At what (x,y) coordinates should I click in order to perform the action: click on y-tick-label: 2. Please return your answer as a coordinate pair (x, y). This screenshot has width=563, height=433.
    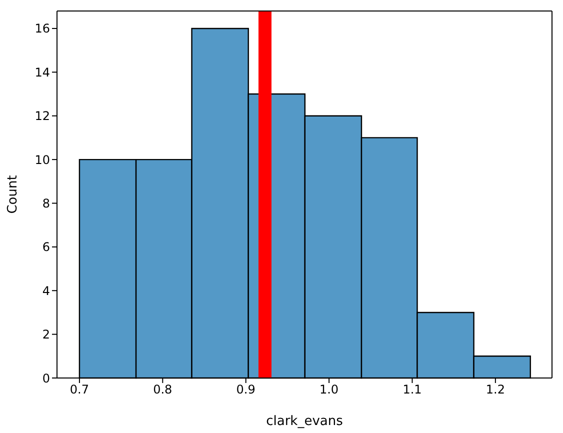
    Looking at the image, I should click on (46, 335).